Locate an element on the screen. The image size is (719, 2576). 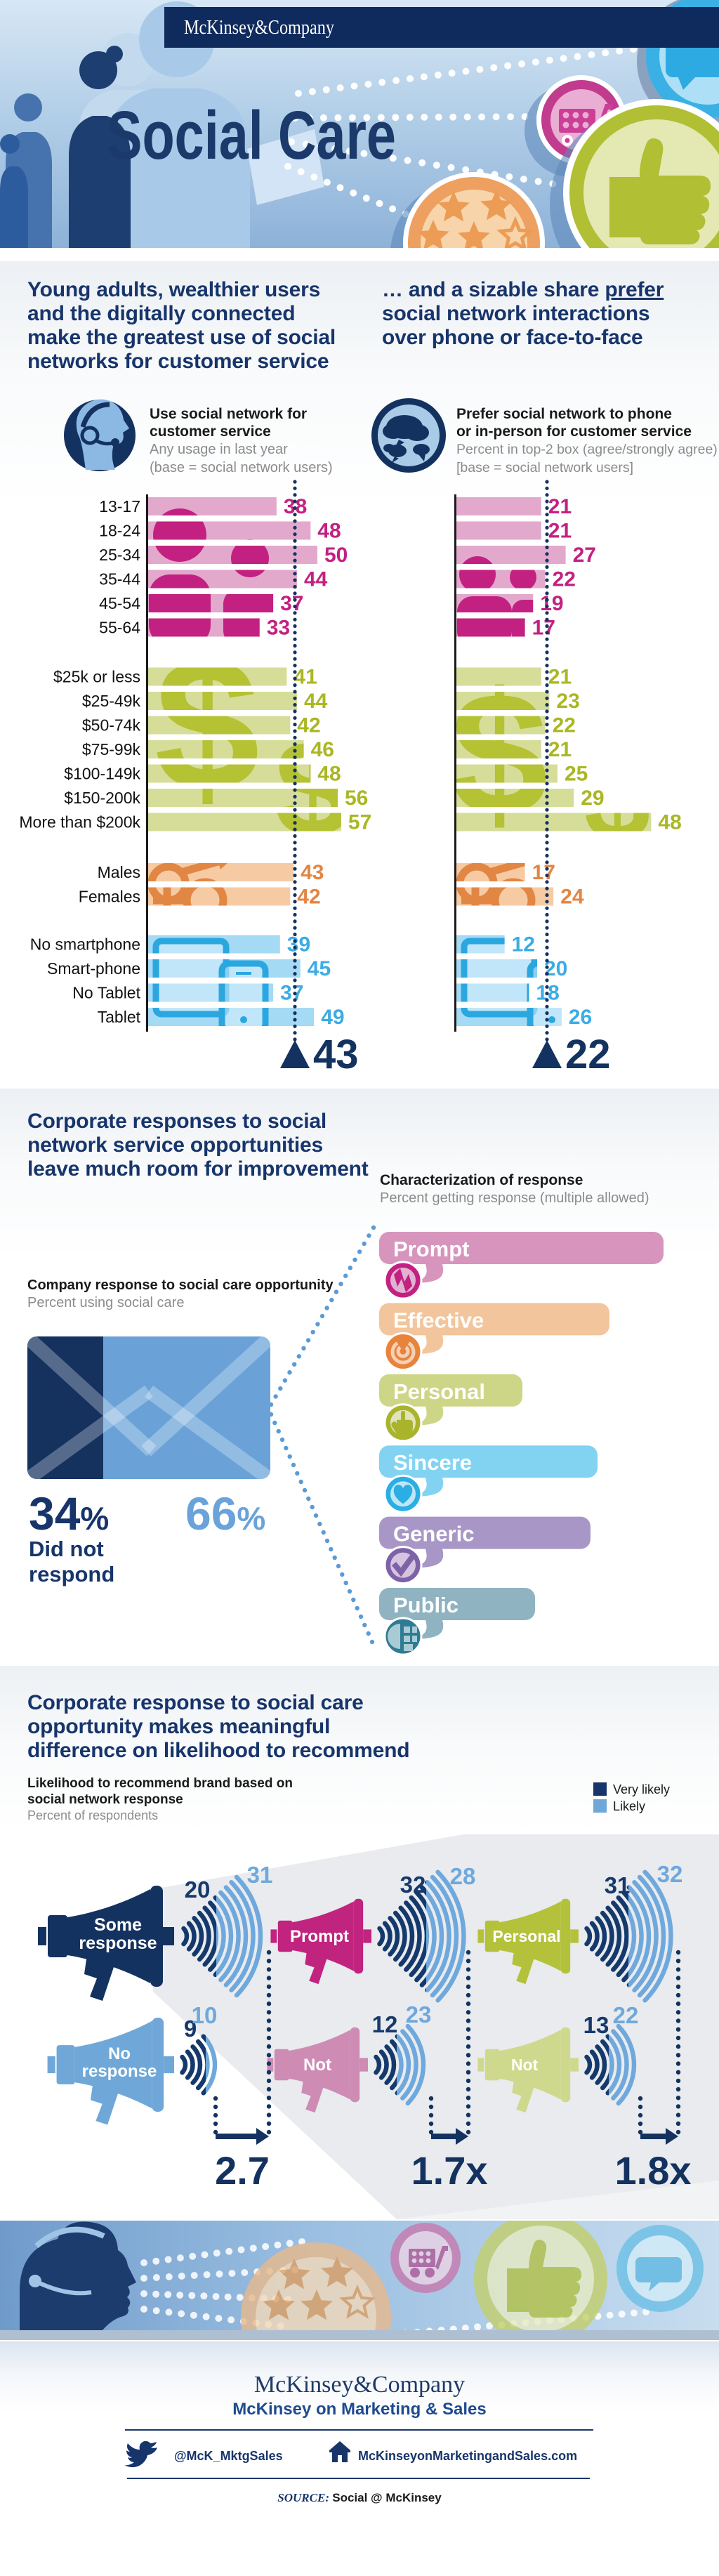
svg-text: 18-24 is located at coordinates (119, 531).